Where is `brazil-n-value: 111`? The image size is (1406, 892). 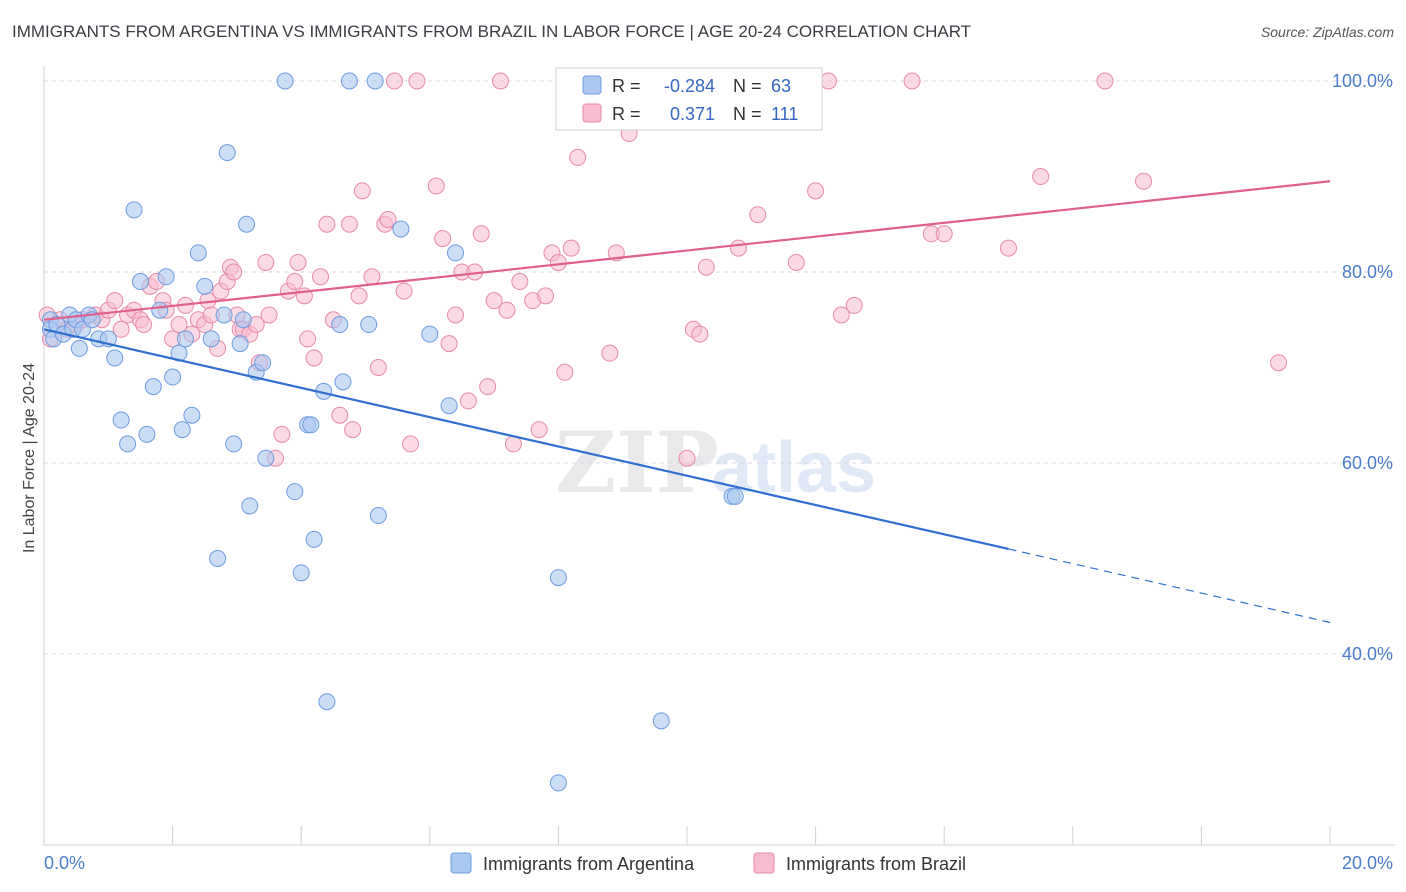
brazil-n-value: 111 is located at coordinates (784, 114).